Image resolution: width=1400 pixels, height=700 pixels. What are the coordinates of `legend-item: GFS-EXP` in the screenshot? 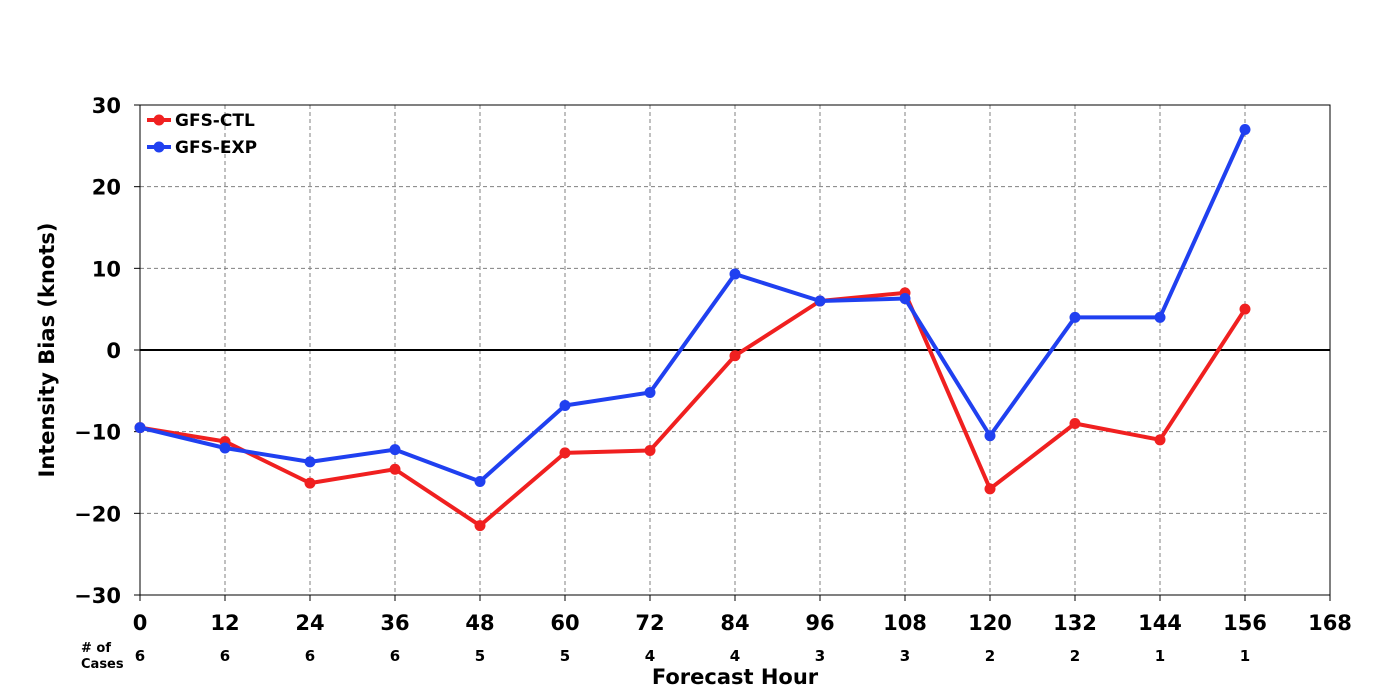 It's located at (202, 148).